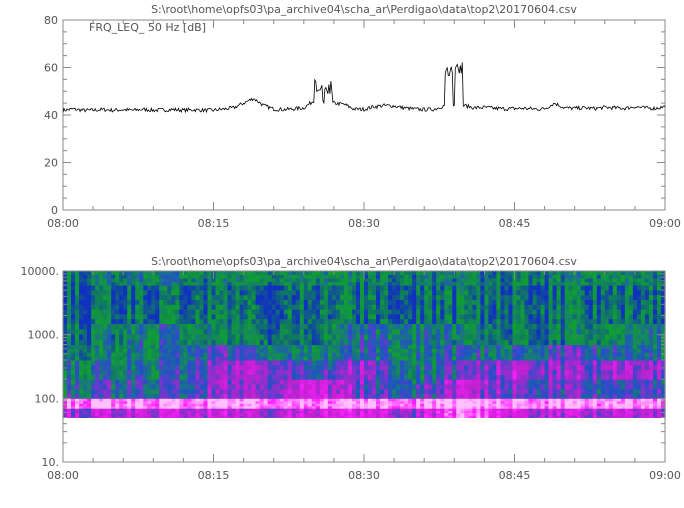 This screenshot has width=684, height=508. I want to click on top-annotation: FRQ_LEQ_ 50 Hz [dB], so click(147, 27).